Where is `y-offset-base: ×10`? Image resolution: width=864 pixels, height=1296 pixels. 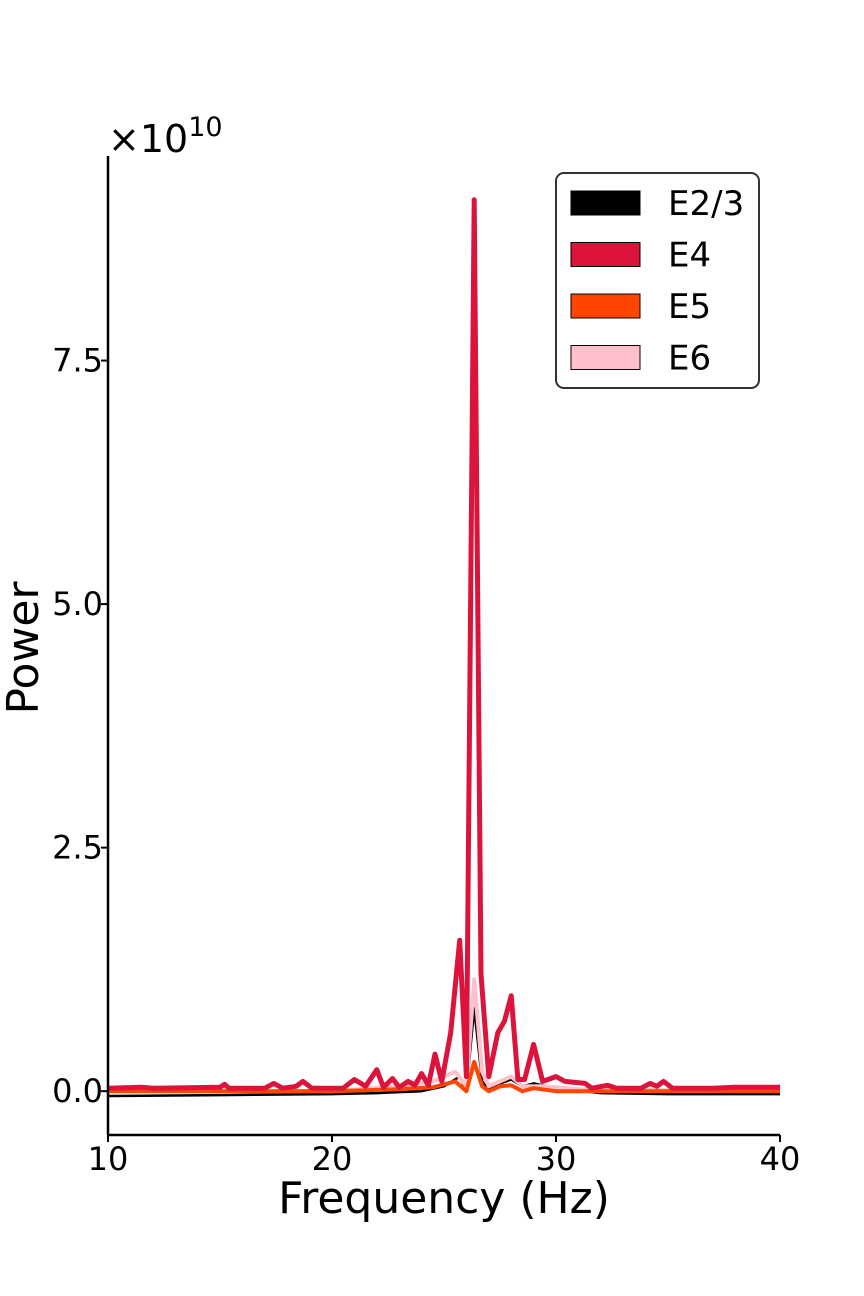 y-offset-base: ×10 is located at coordinates (148, 139).